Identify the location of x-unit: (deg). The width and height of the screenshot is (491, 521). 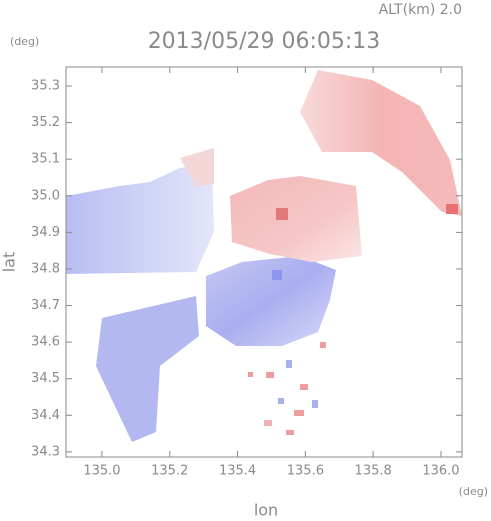
(473, 491).